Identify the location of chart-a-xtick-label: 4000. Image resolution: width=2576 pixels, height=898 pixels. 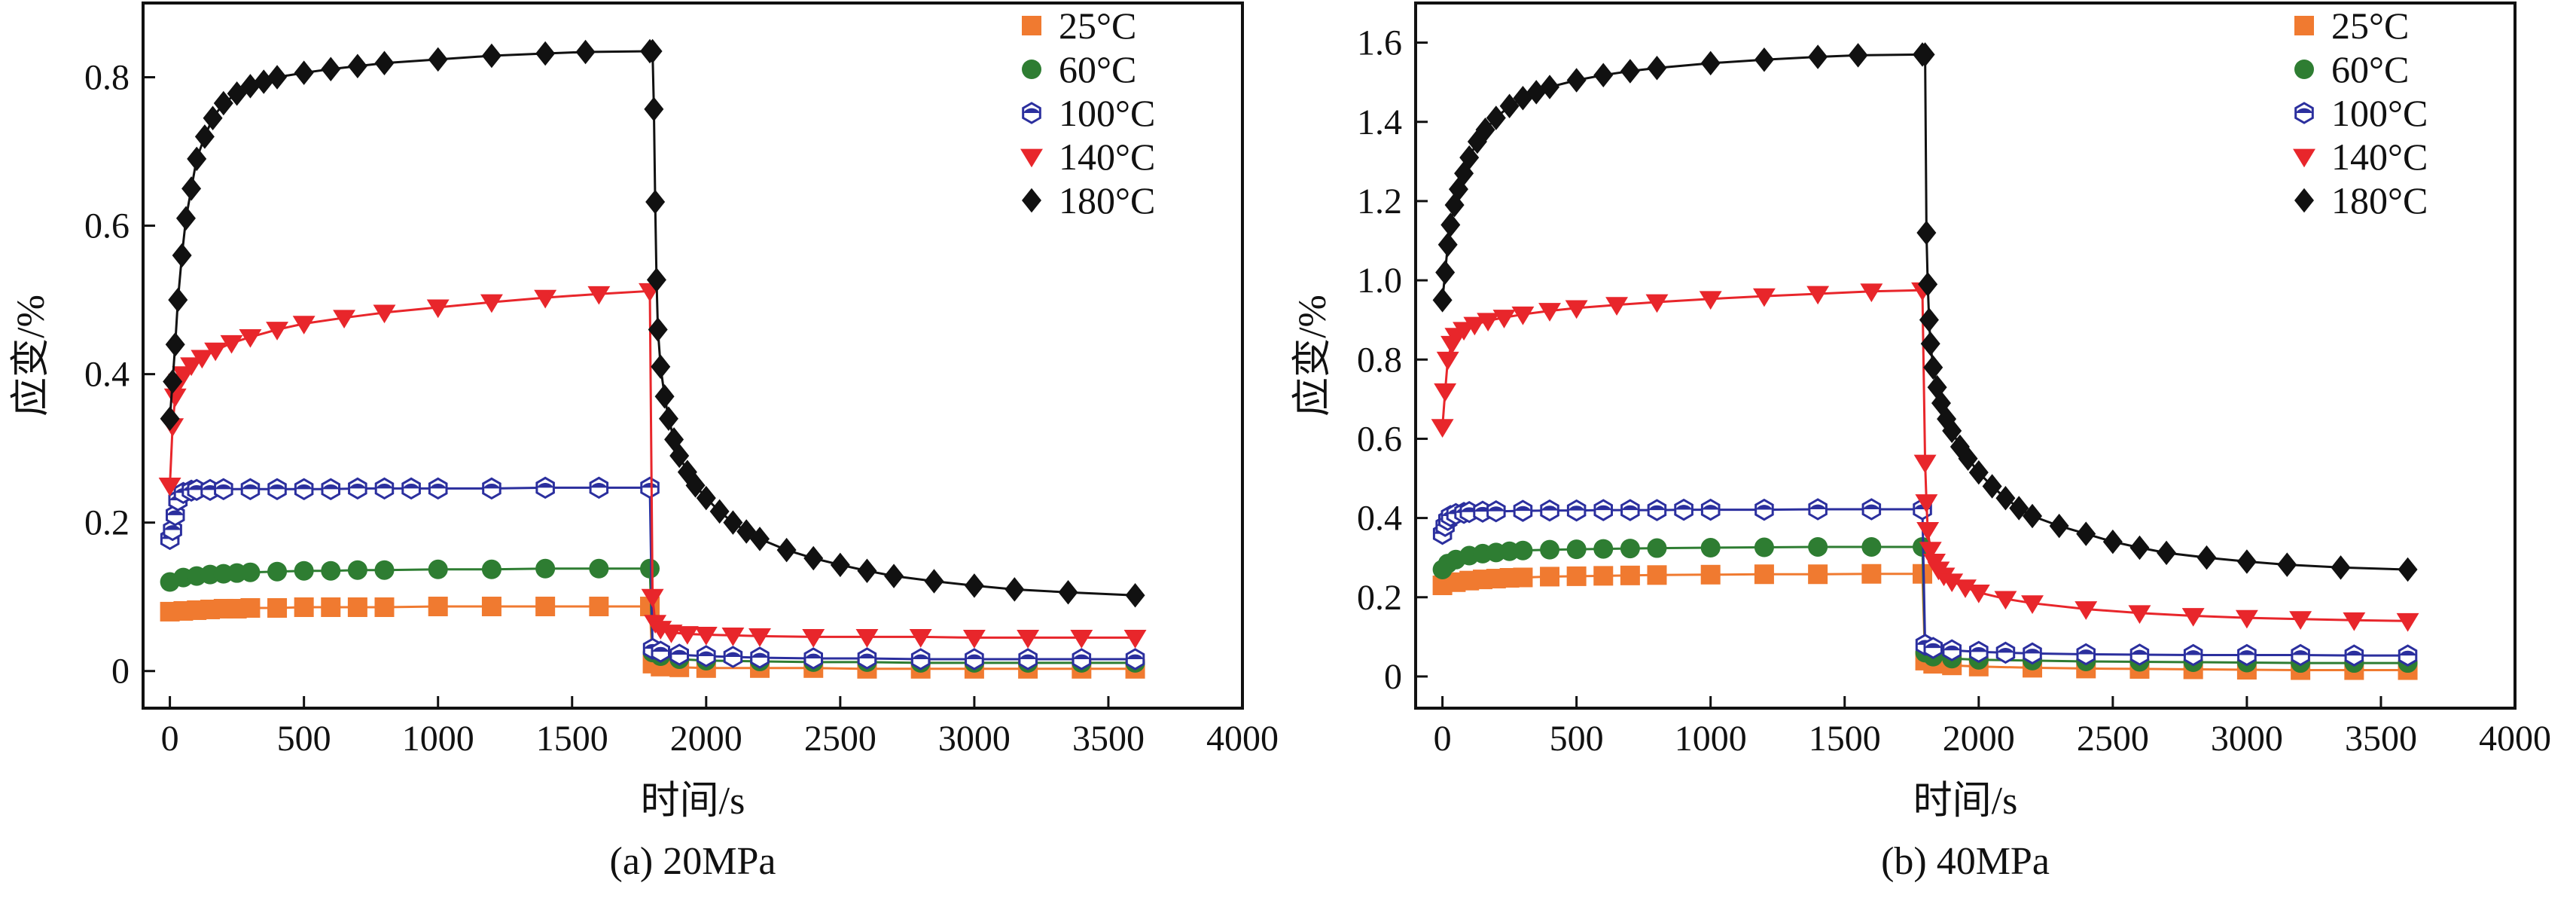
(1242, 739).